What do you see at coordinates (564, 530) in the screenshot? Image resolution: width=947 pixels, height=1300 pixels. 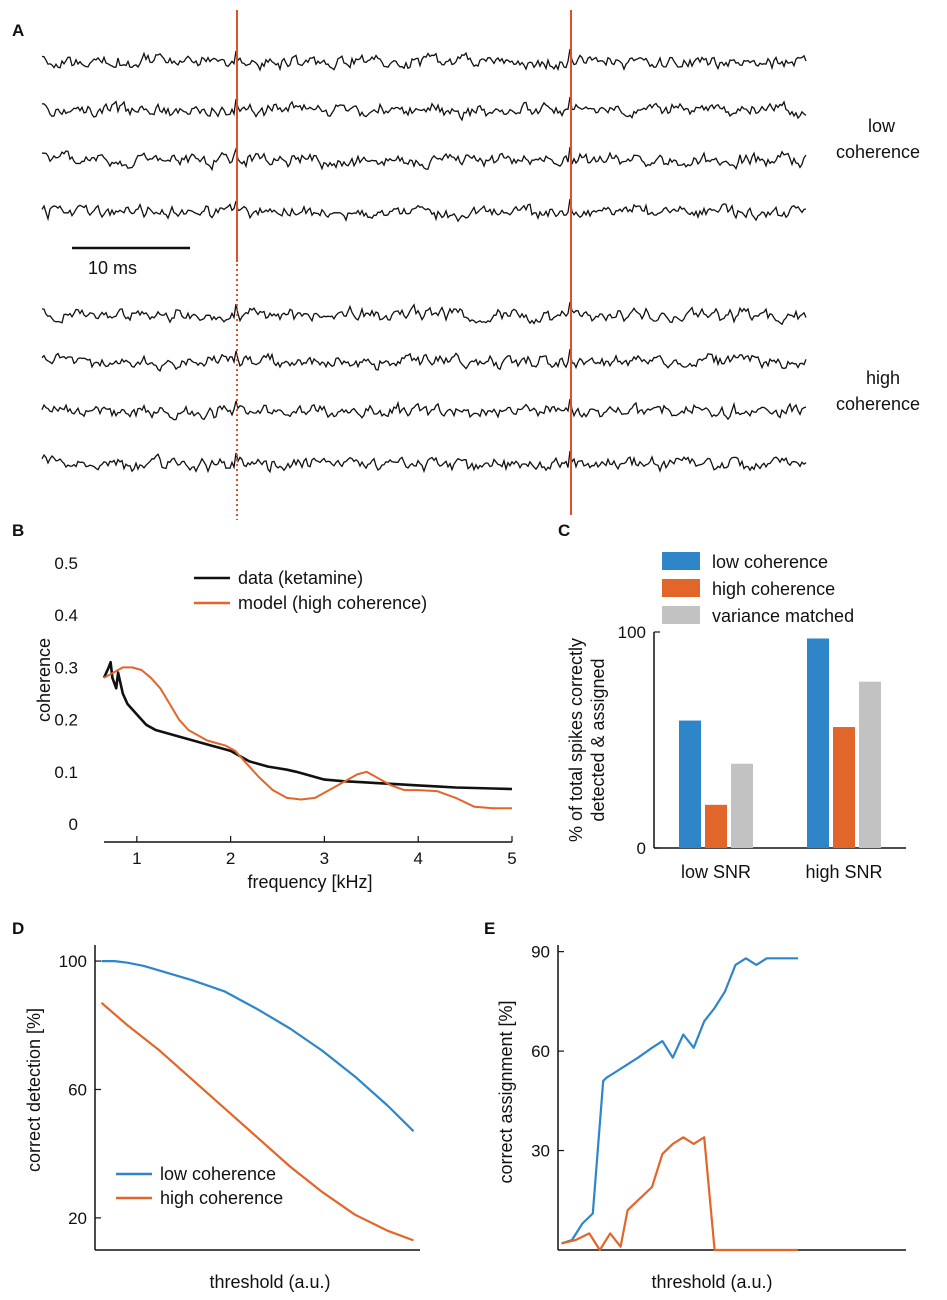 I see `panel-c-letter: C` at bounding box center [564, 530].